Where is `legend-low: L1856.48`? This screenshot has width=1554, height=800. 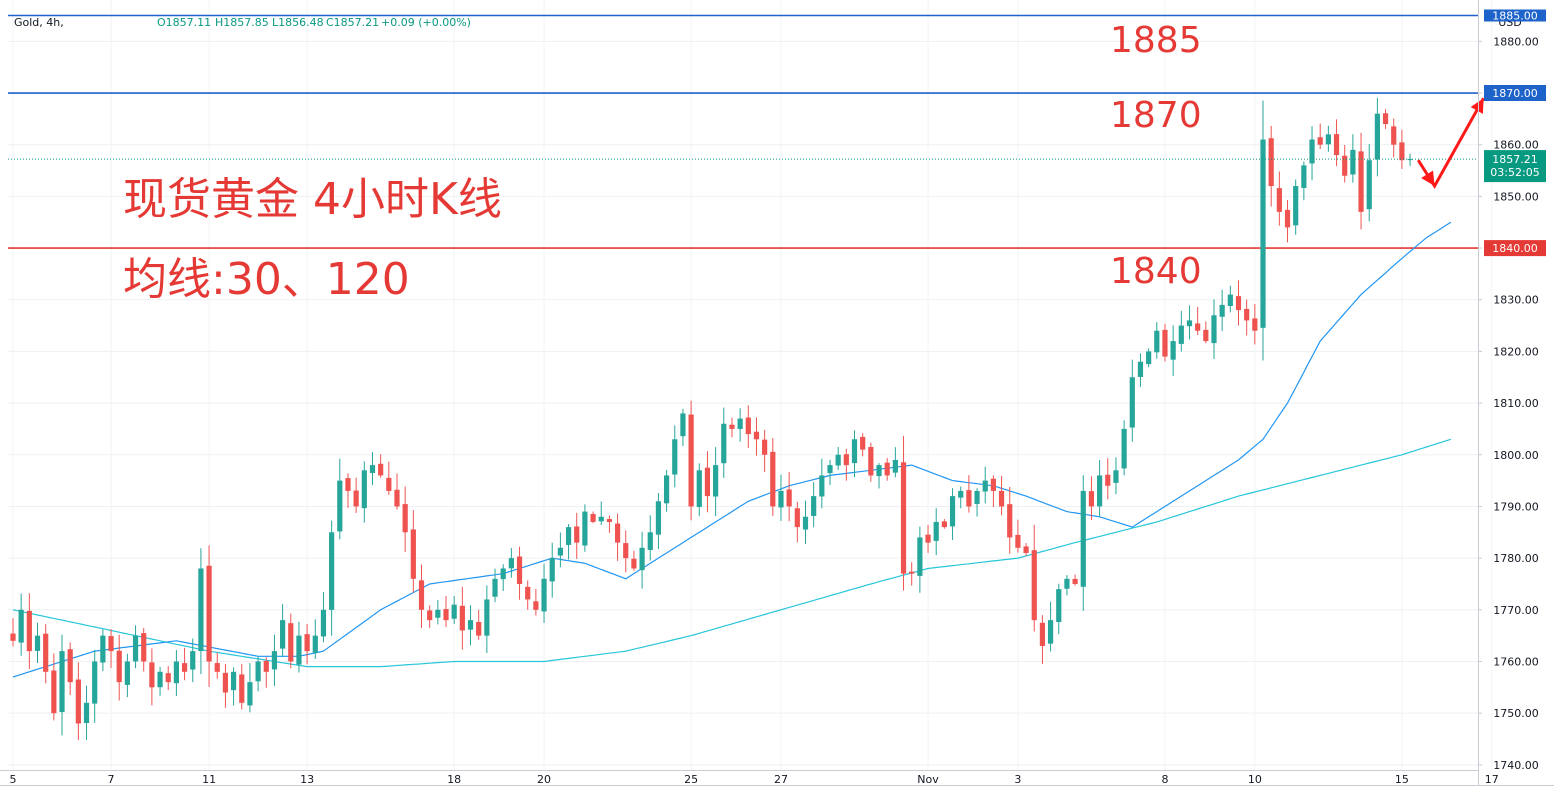 legend-low: L1856.48 is located at coordinates (298, 22).